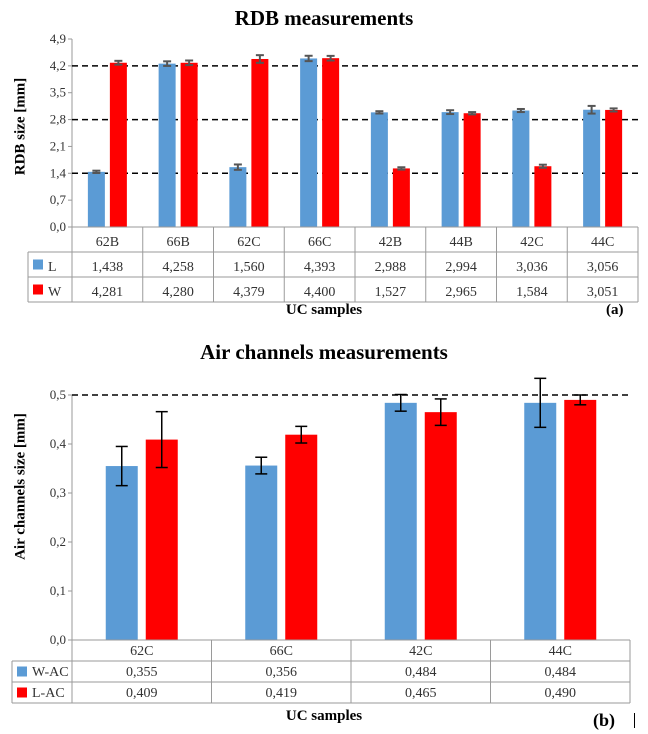 Image resolution: width=648 pixels, height=734 pixels. I want to click on bar-w-ac-42c, so click(400, 521).